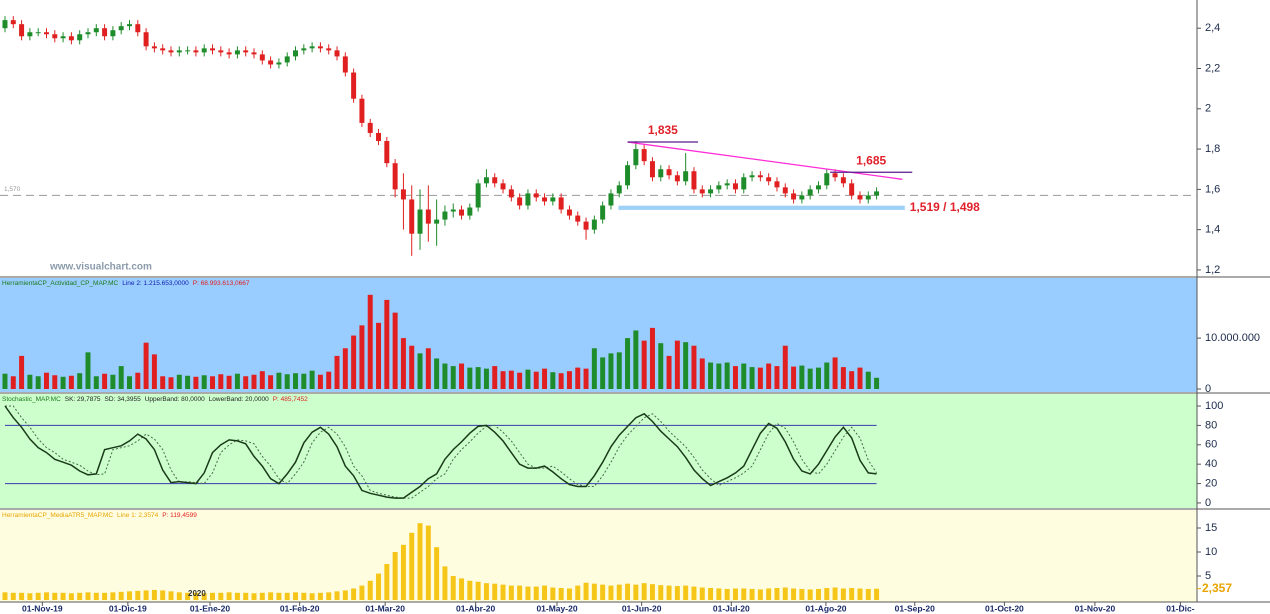  I want to click on x-tick-label: 01-Mar-20, so click(385, 608).